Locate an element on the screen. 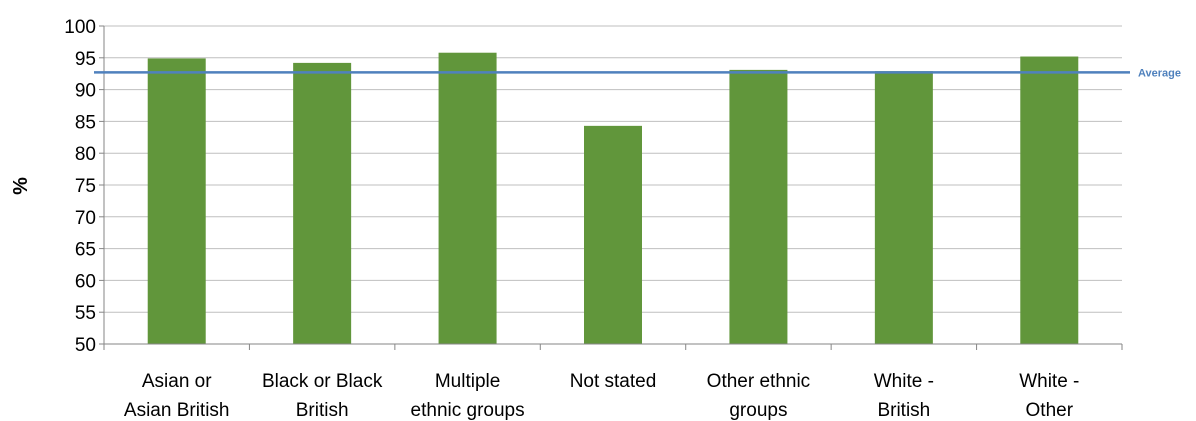  average-line-group: Average is located at coordinates (637, 73).